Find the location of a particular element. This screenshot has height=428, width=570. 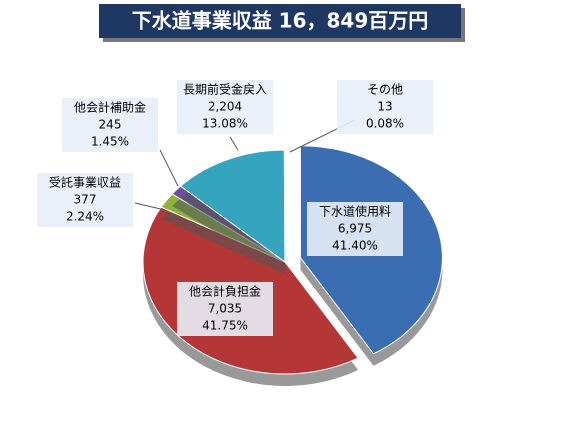

percent-label: 0.08% is located at coordinates (385, 124).